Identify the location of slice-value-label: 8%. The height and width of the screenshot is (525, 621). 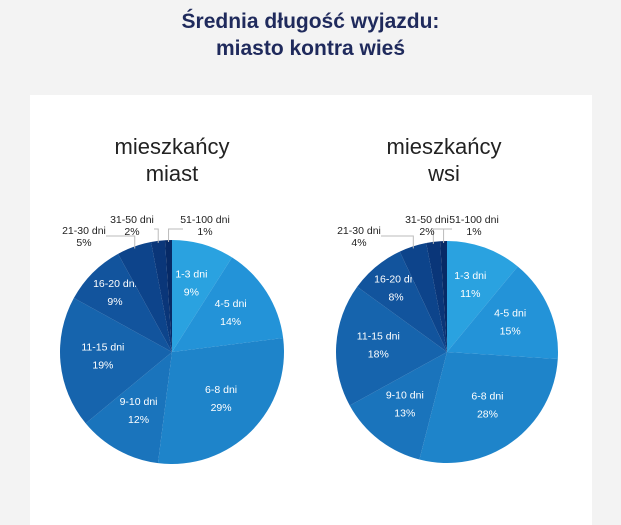
(395, 297).